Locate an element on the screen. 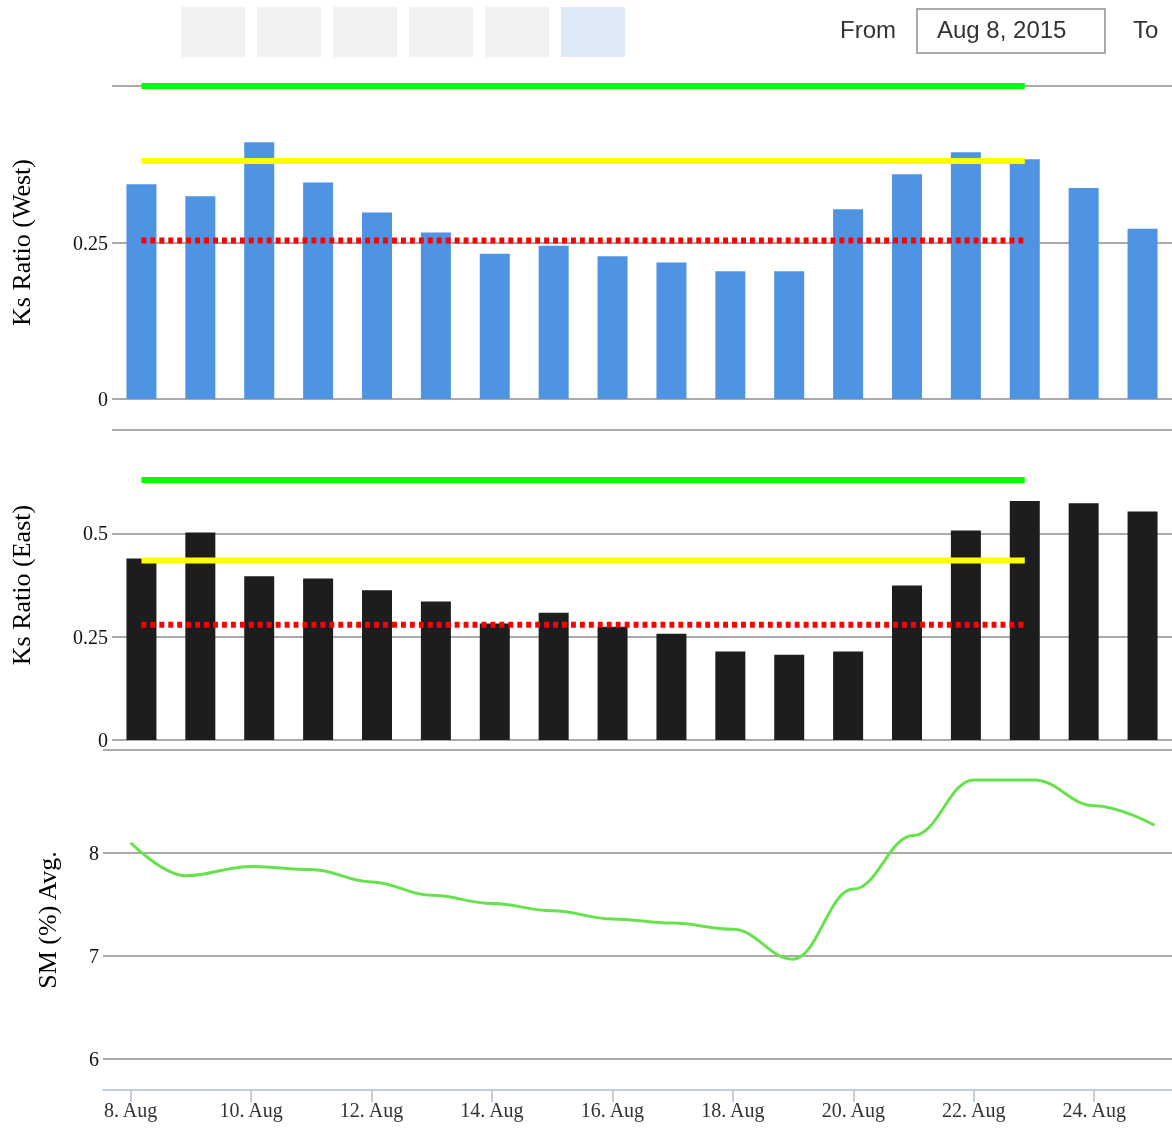 This screenshot has height=1137, width=1172. text: To is located at coordinates (1146, 30).